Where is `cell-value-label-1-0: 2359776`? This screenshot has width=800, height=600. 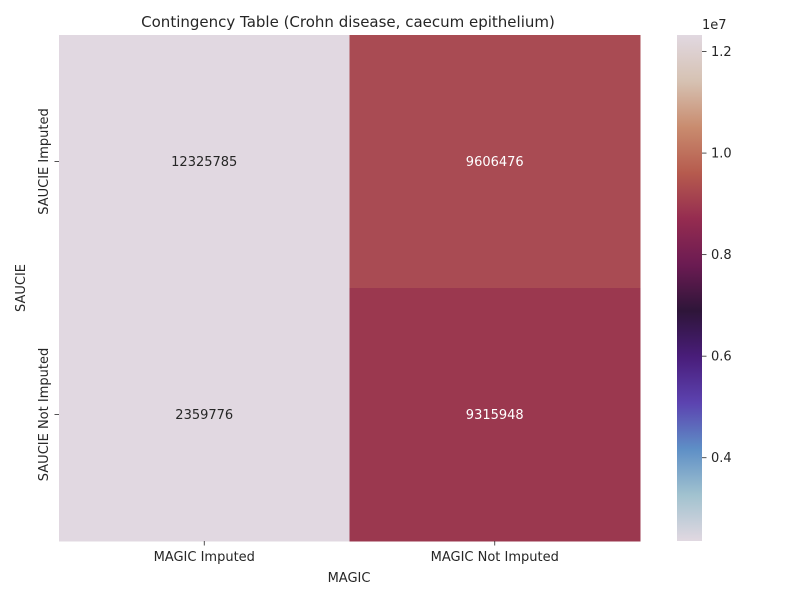
cell-value-label-1-0: 2359776 is located at coordinates (204, 415).